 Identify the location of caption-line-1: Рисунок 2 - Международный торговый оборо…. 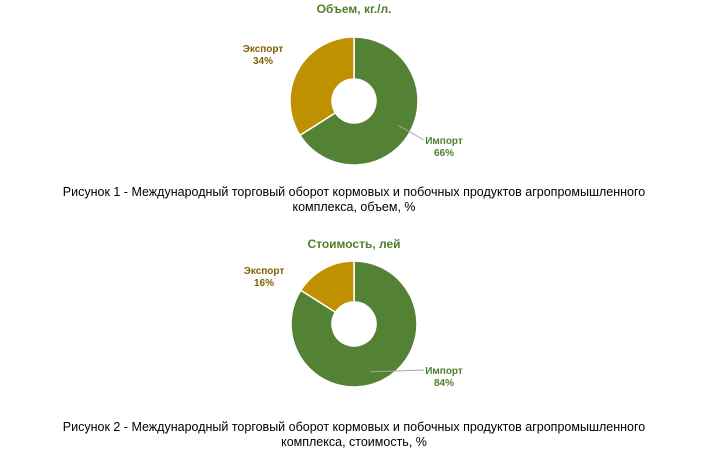
(354, 427).